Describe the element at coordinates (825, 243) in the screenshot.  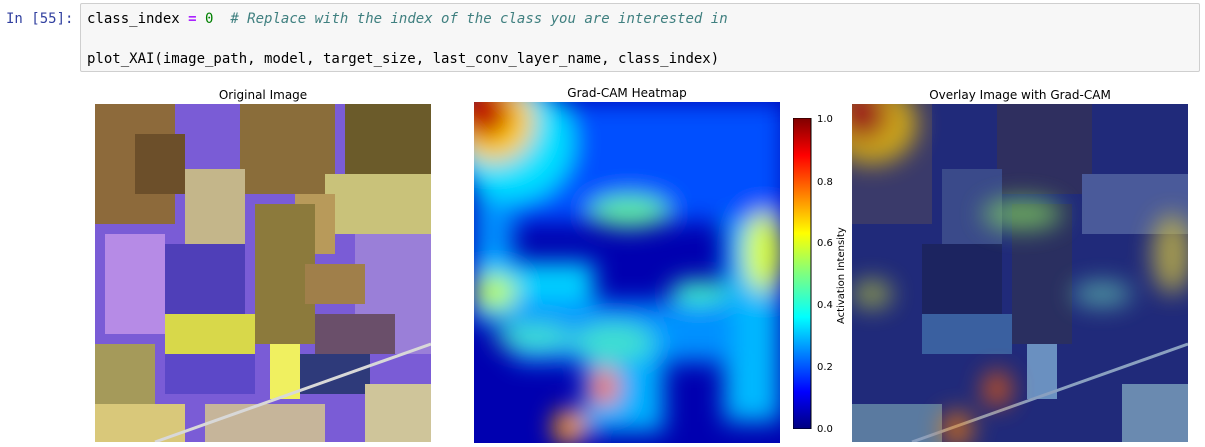
I see `colorbar-tick: 0.6` at that location.